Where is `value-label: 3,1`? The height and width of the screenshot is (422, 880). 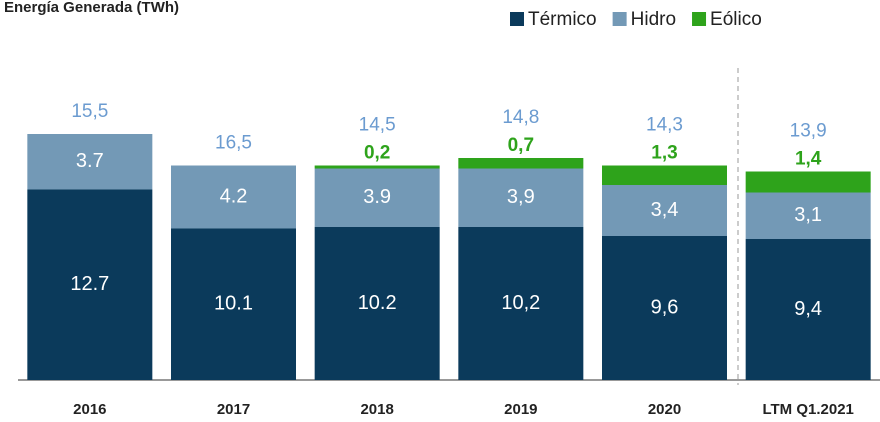
value-label: 3,1 is located at coordinates (808, 215).